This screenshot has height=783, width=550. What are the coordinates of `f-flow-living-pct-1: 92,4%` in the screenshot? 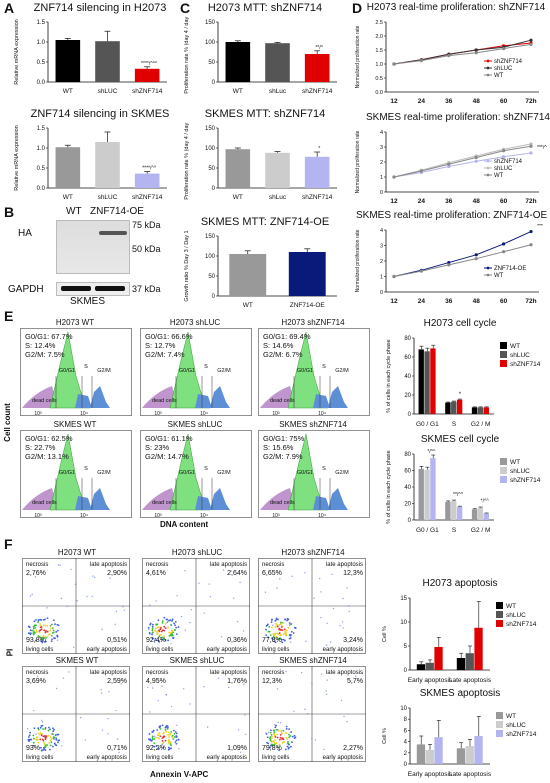 It's located at (156, 640).